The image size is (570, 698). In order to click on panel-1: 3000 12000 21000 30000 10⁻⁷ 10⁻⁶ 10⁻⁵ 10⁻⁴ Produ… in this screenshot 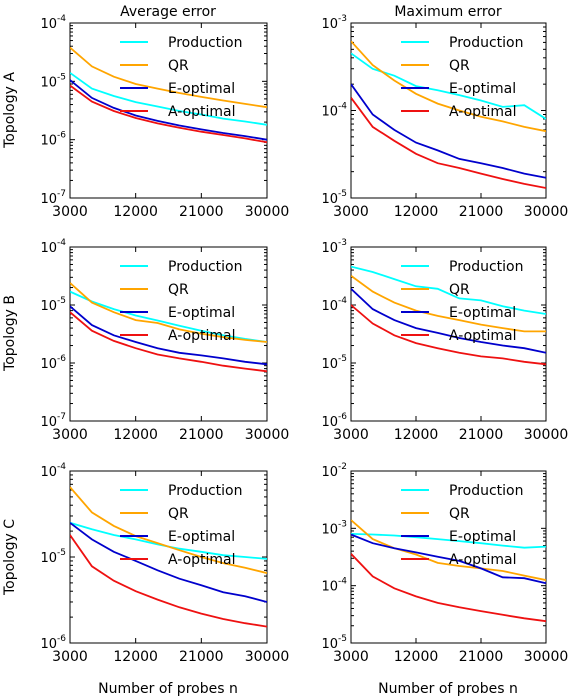, I will do `click(164, 117)`.